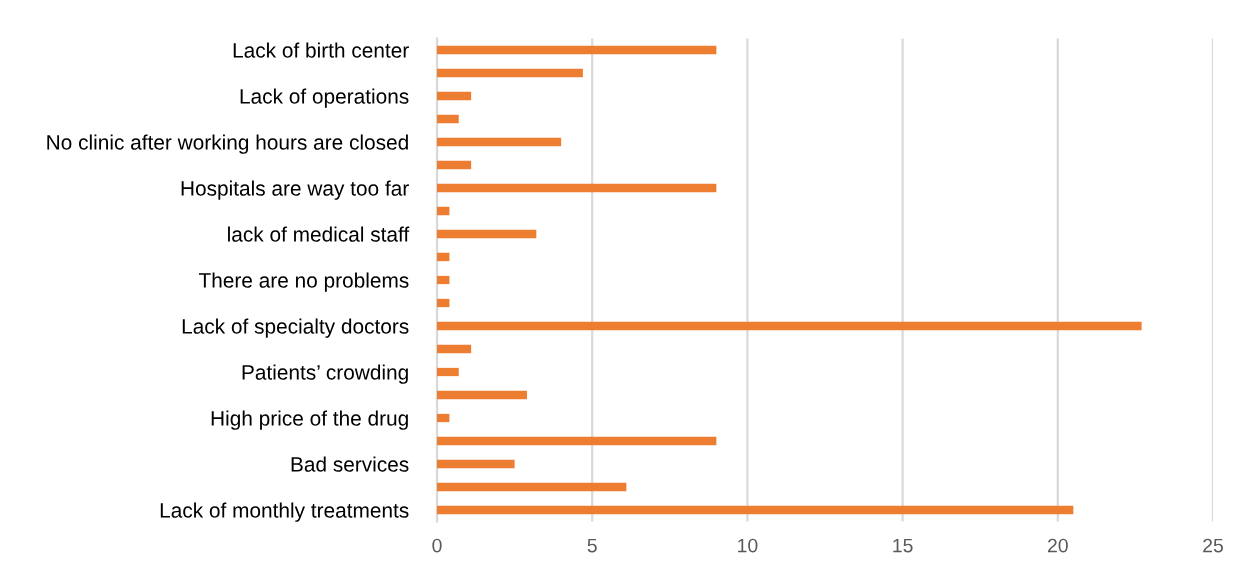 Image resolution: width=1253 pixels, height=580 pixels. Describe the element at coordinates (303, 282) in the screenshot. I see `y-tick-label: There are no problems` at that location.